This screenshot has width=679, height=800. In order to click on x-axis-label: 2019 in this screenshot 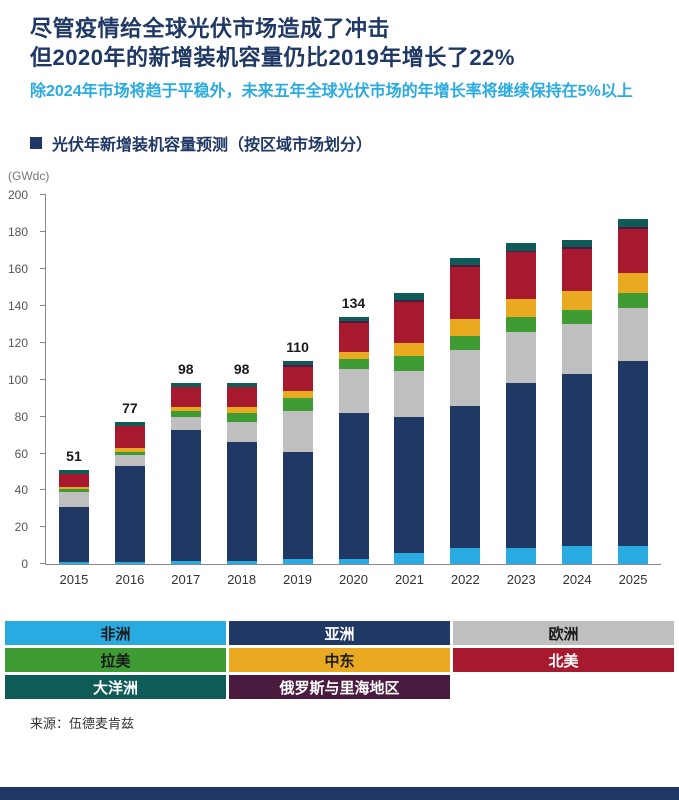, I will do `click(298, 580)`.